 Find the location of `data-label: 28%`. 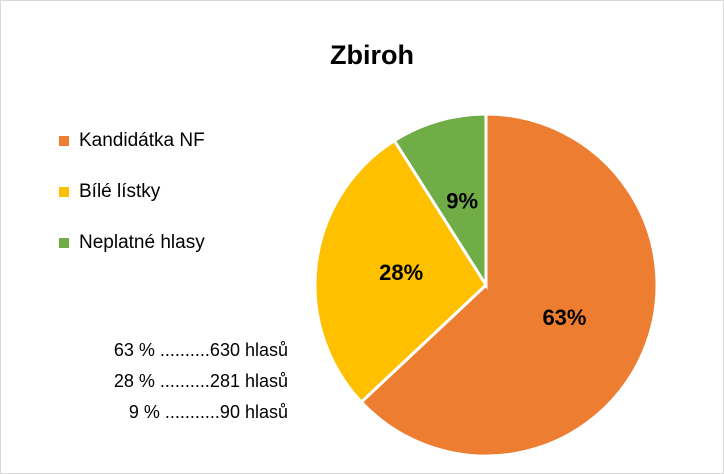

data-label: 28% is located at coordinates (401, 272).